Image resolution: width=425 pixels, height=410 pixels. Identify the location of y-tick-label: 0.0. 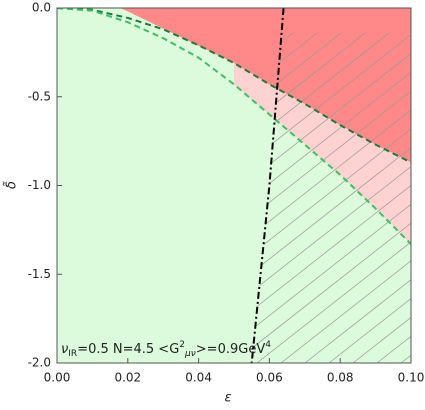
(41, 8).